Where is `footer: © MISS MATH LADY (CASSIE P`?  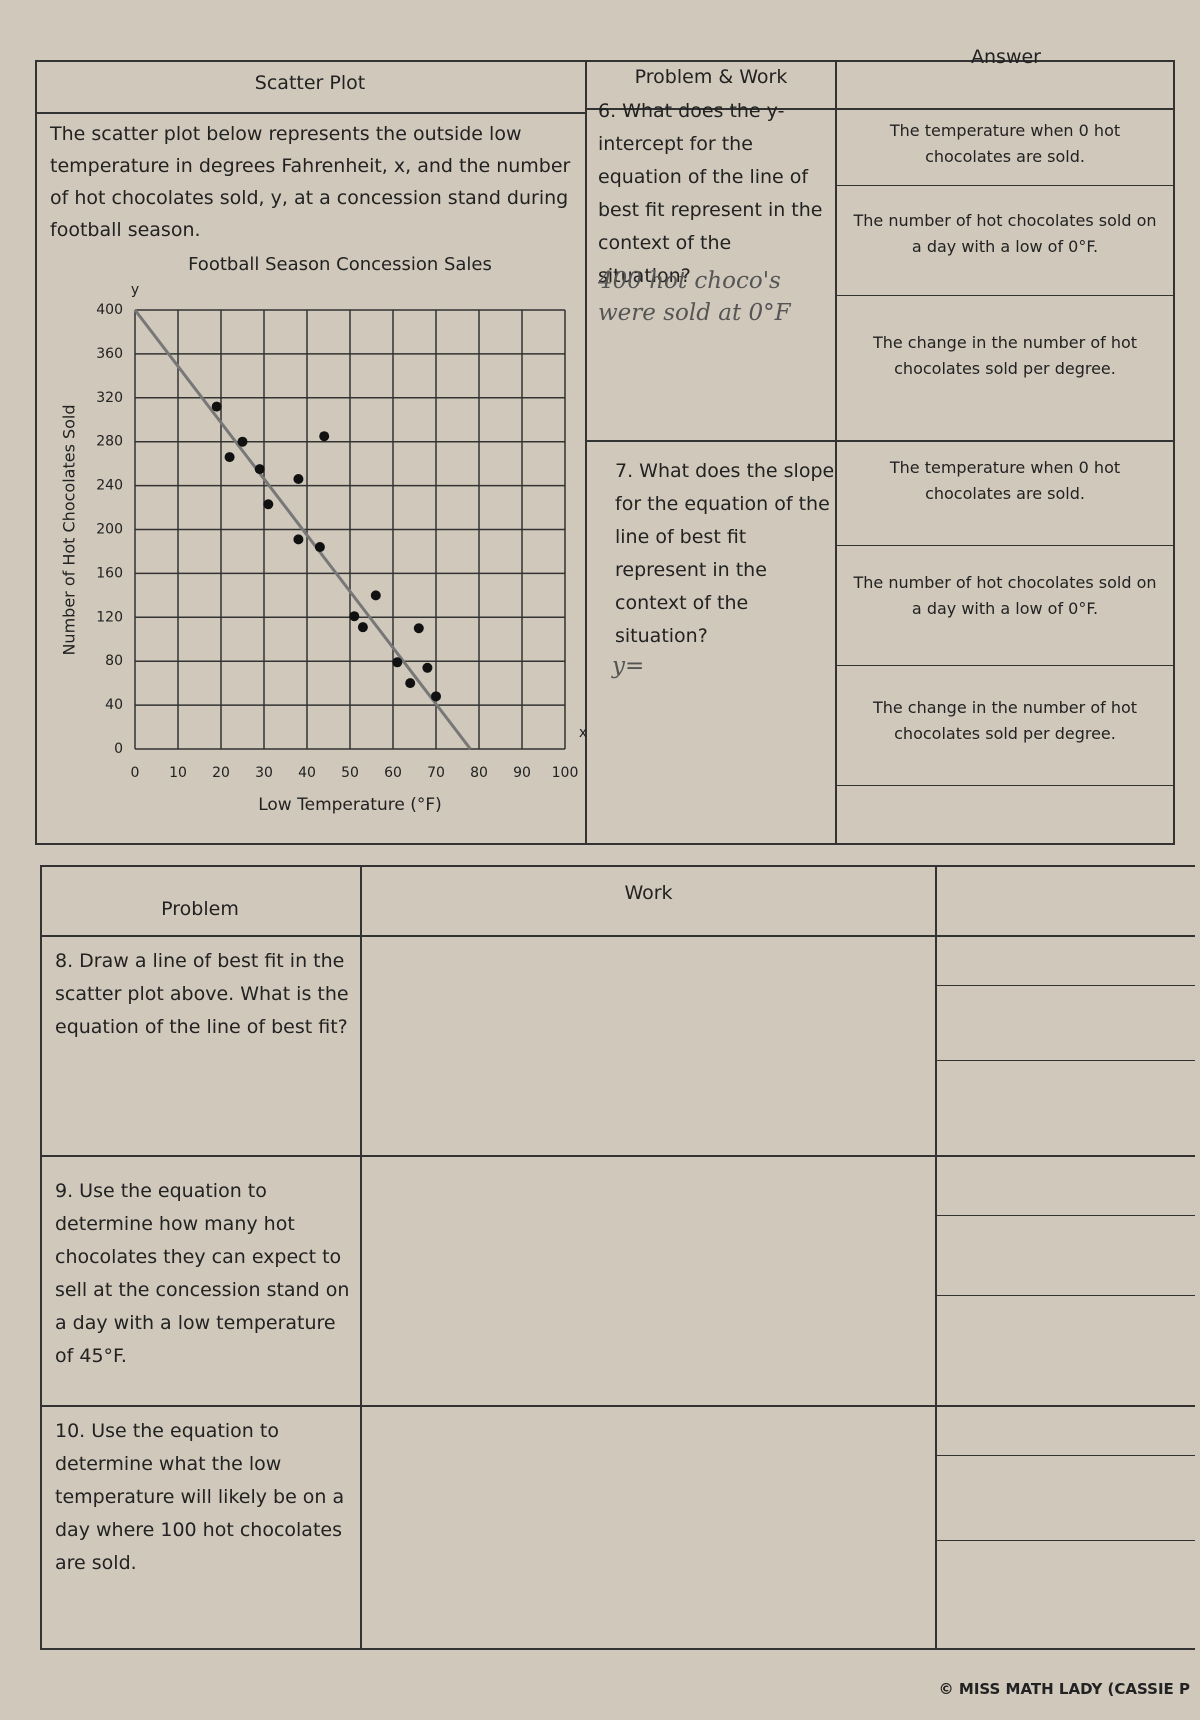 footer: © MISS MATH LADY (CASSIE P is located at coordinates (1064, 1689).